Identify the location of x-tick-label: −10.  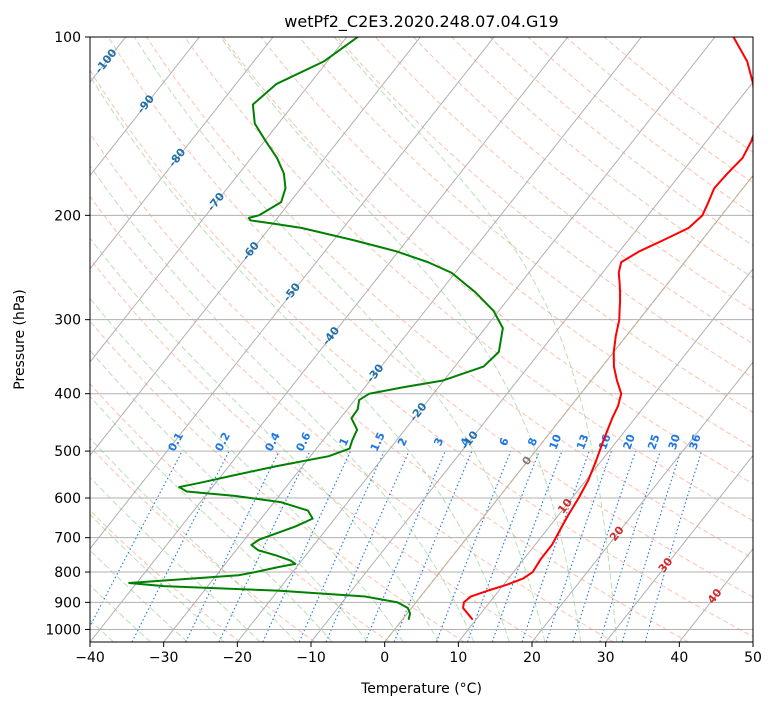
(311, 658).